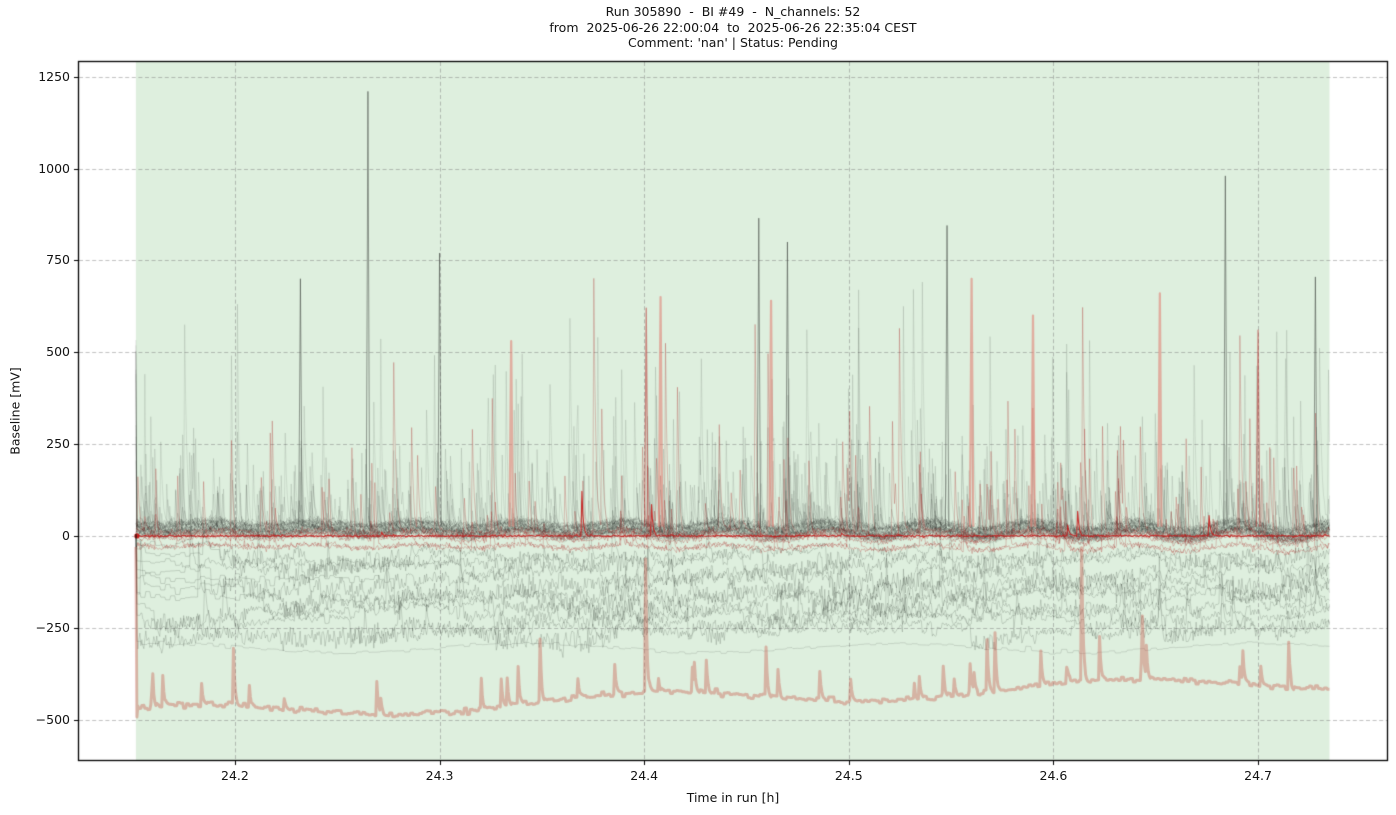 The height and width of the screenshot is (815, 1396). I want to click on y-tick-label-1250: 1250, so click(54, 76).